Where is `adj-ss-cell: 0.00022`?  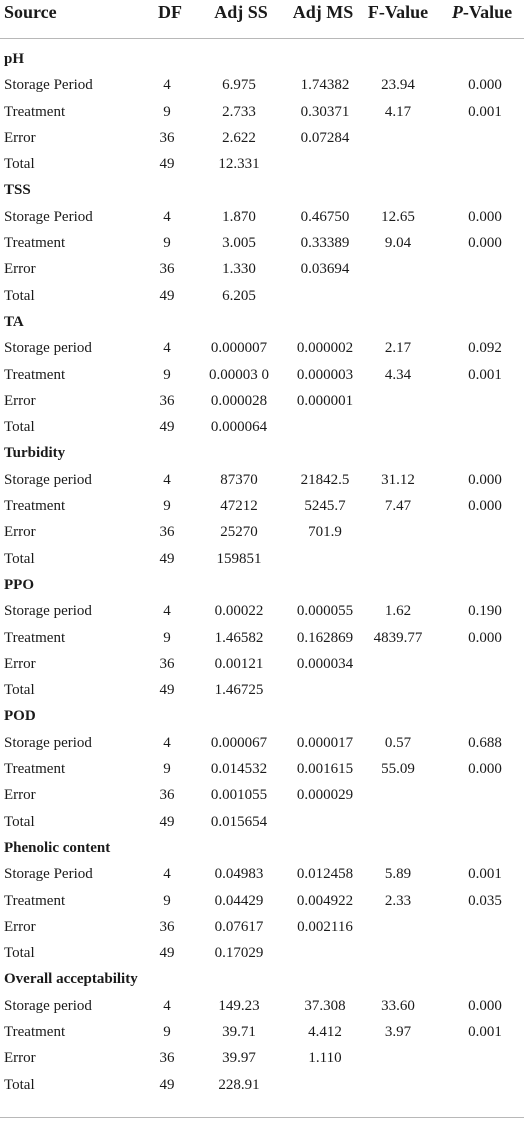 adj-ss-cell: 0.00022 is located at coordinates (239, 611).